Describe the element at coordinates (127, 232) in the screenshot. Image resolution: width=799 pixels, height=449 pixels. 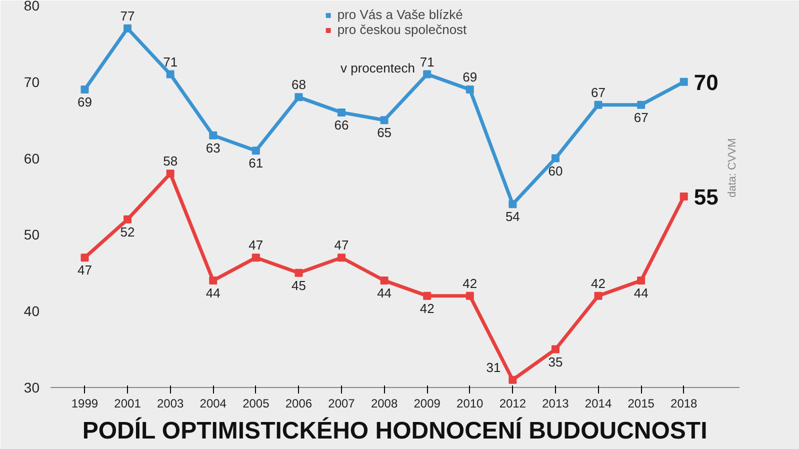
I see `data-label: 52` at that location.